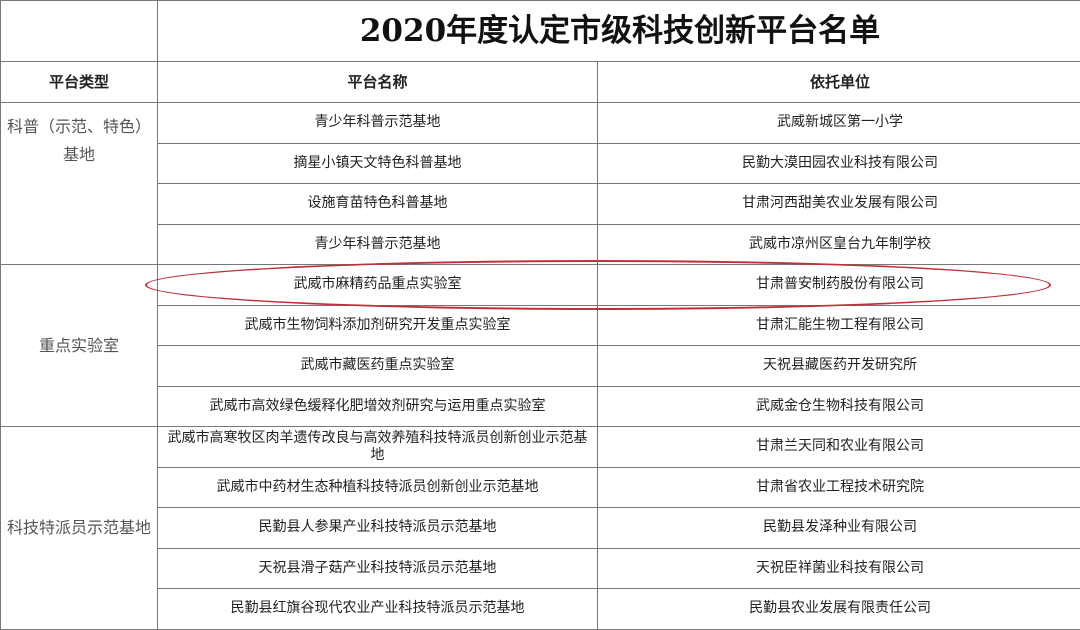  What do you see at coordinates (378, 568) in the screenshot?
I see `platform-name-cell: 天祝县滑子菇产业科技特派员示范基地` at bounding box center [378, 568].